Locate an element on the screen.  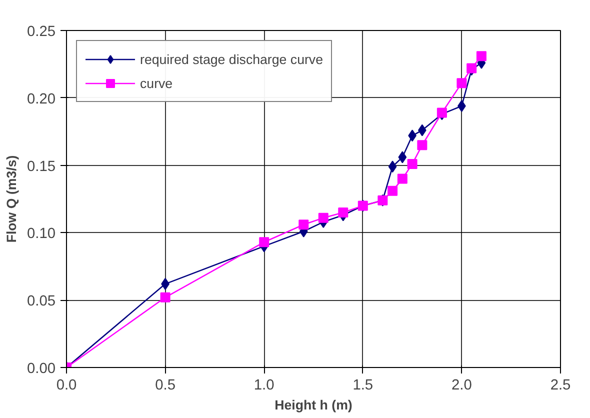
legend-label: curve is located at coordinates (156, 83).